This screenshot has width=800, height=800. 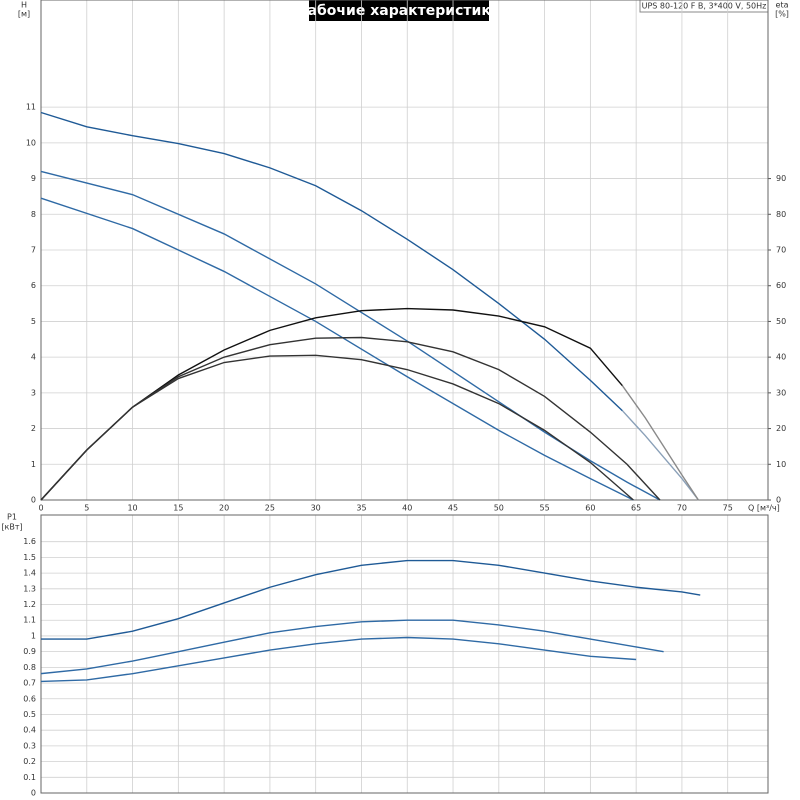 What do you see at coordinates (29, 698) in the screenshot?
I see `y-tick-label: 0.6` at bounding box center [29, 698].